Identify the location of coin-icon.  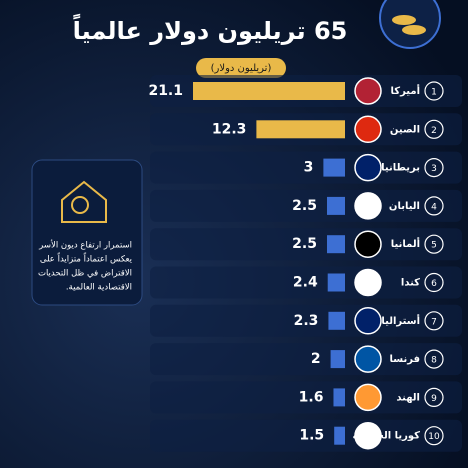
(80, 205).